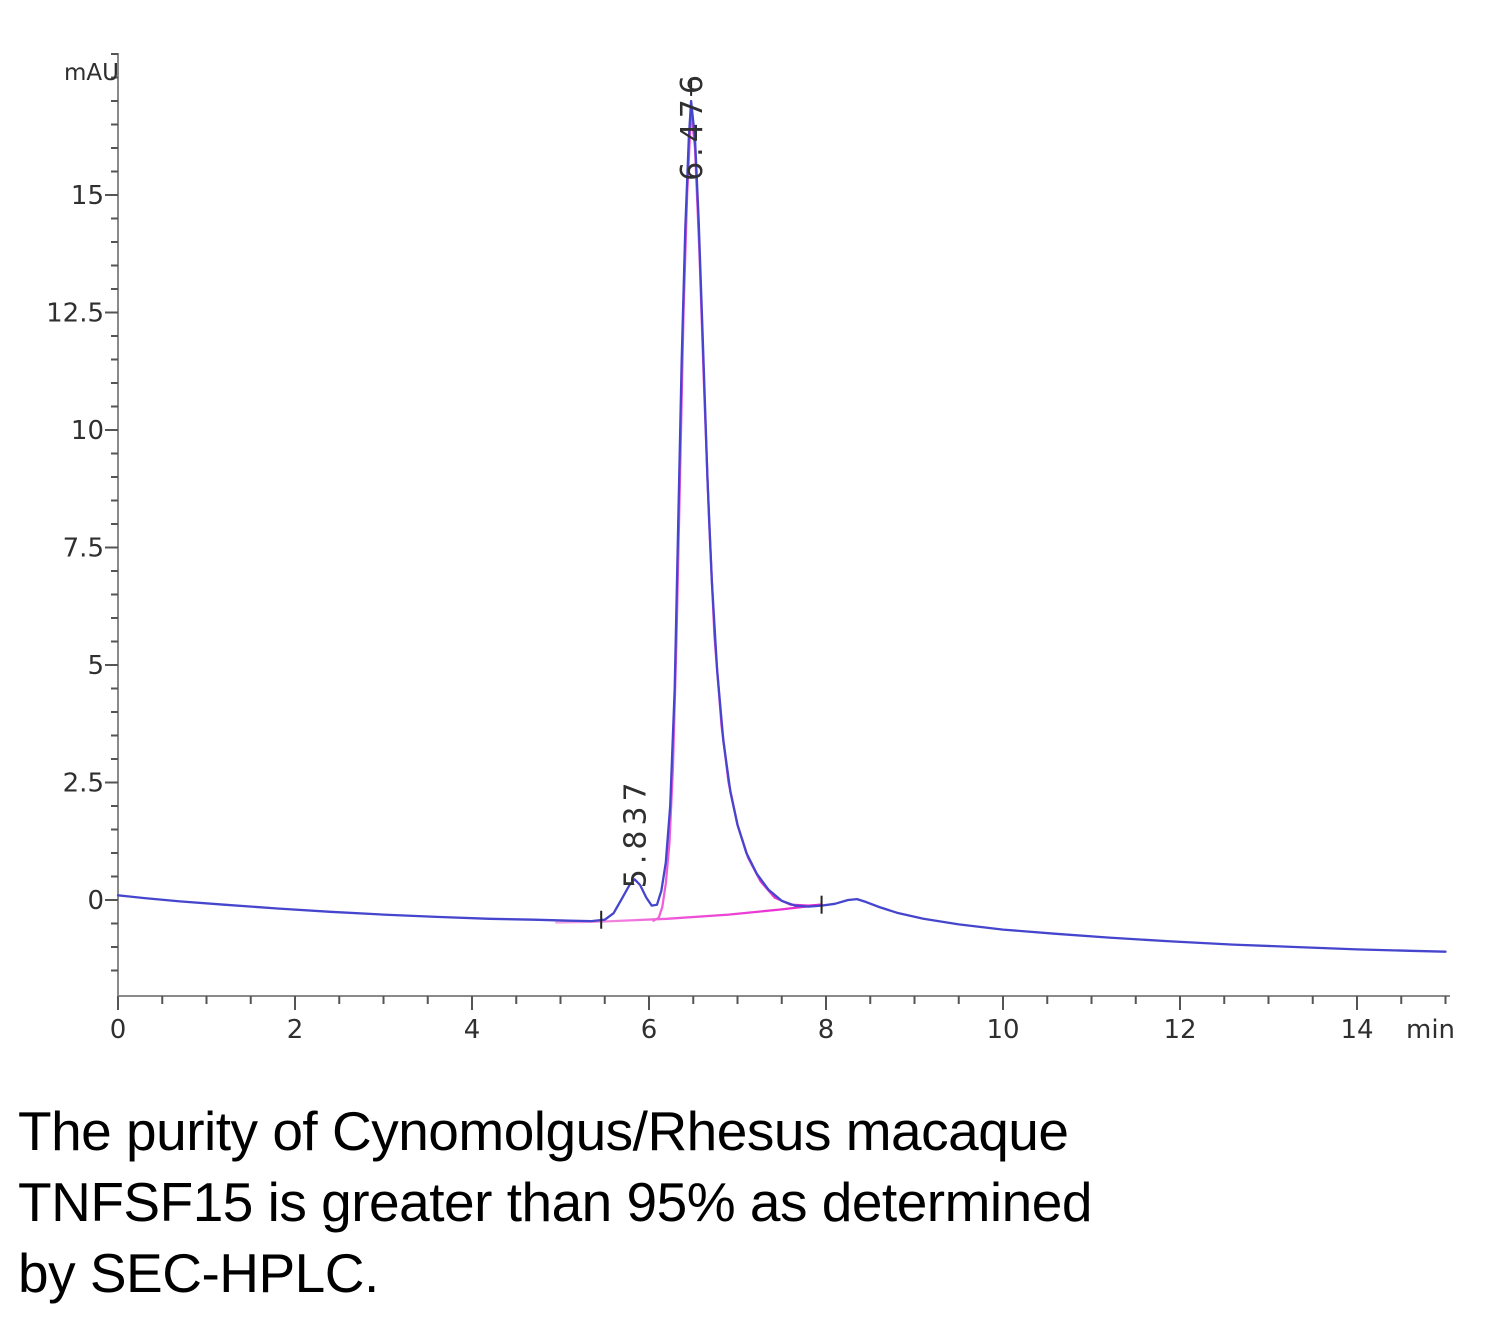  Describe the element at coordinates (826, 1030) in the screenshot. I see `x-tick-label: 8` at that location.